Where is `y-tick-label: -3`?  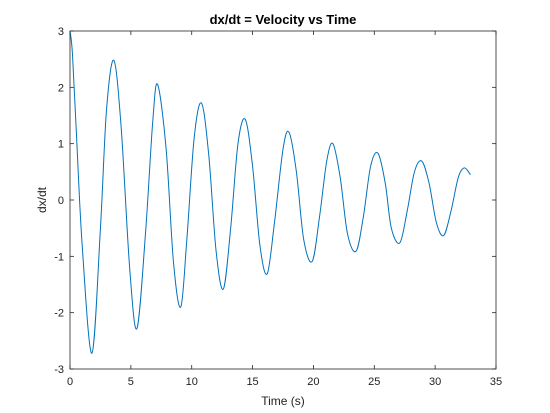
y-tick-label: -3 is located at coordinates (59, 370).